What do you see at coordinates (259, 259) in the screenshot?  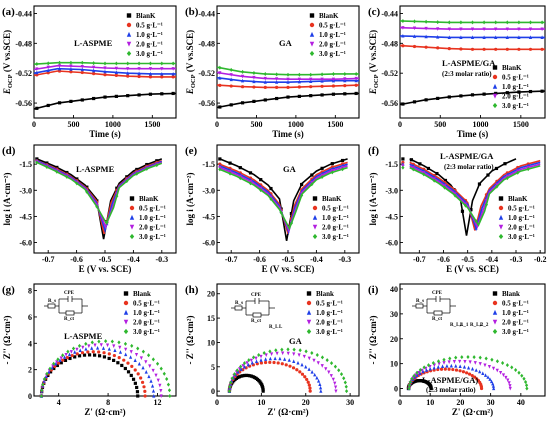 I see `x-tick-label: -0.6` at bounding box center [259, 259].